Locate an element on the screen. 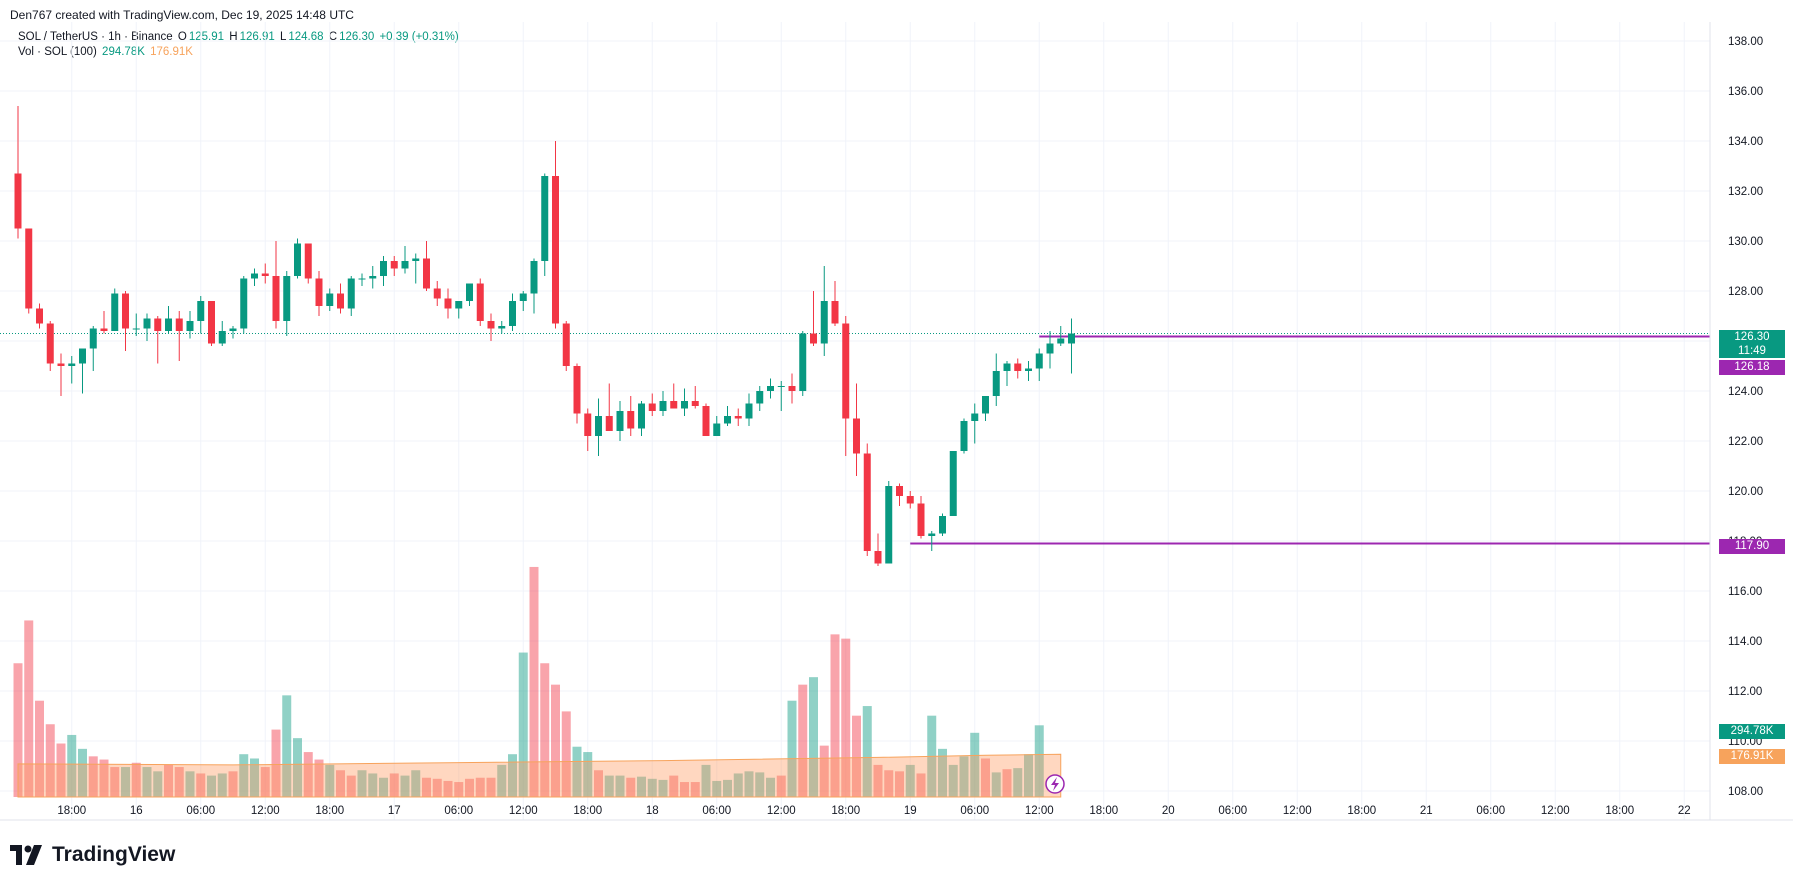 This screenshot has height=885, width=1793. price-tick-label: 120.00 is located at coordinates (1745, 492).